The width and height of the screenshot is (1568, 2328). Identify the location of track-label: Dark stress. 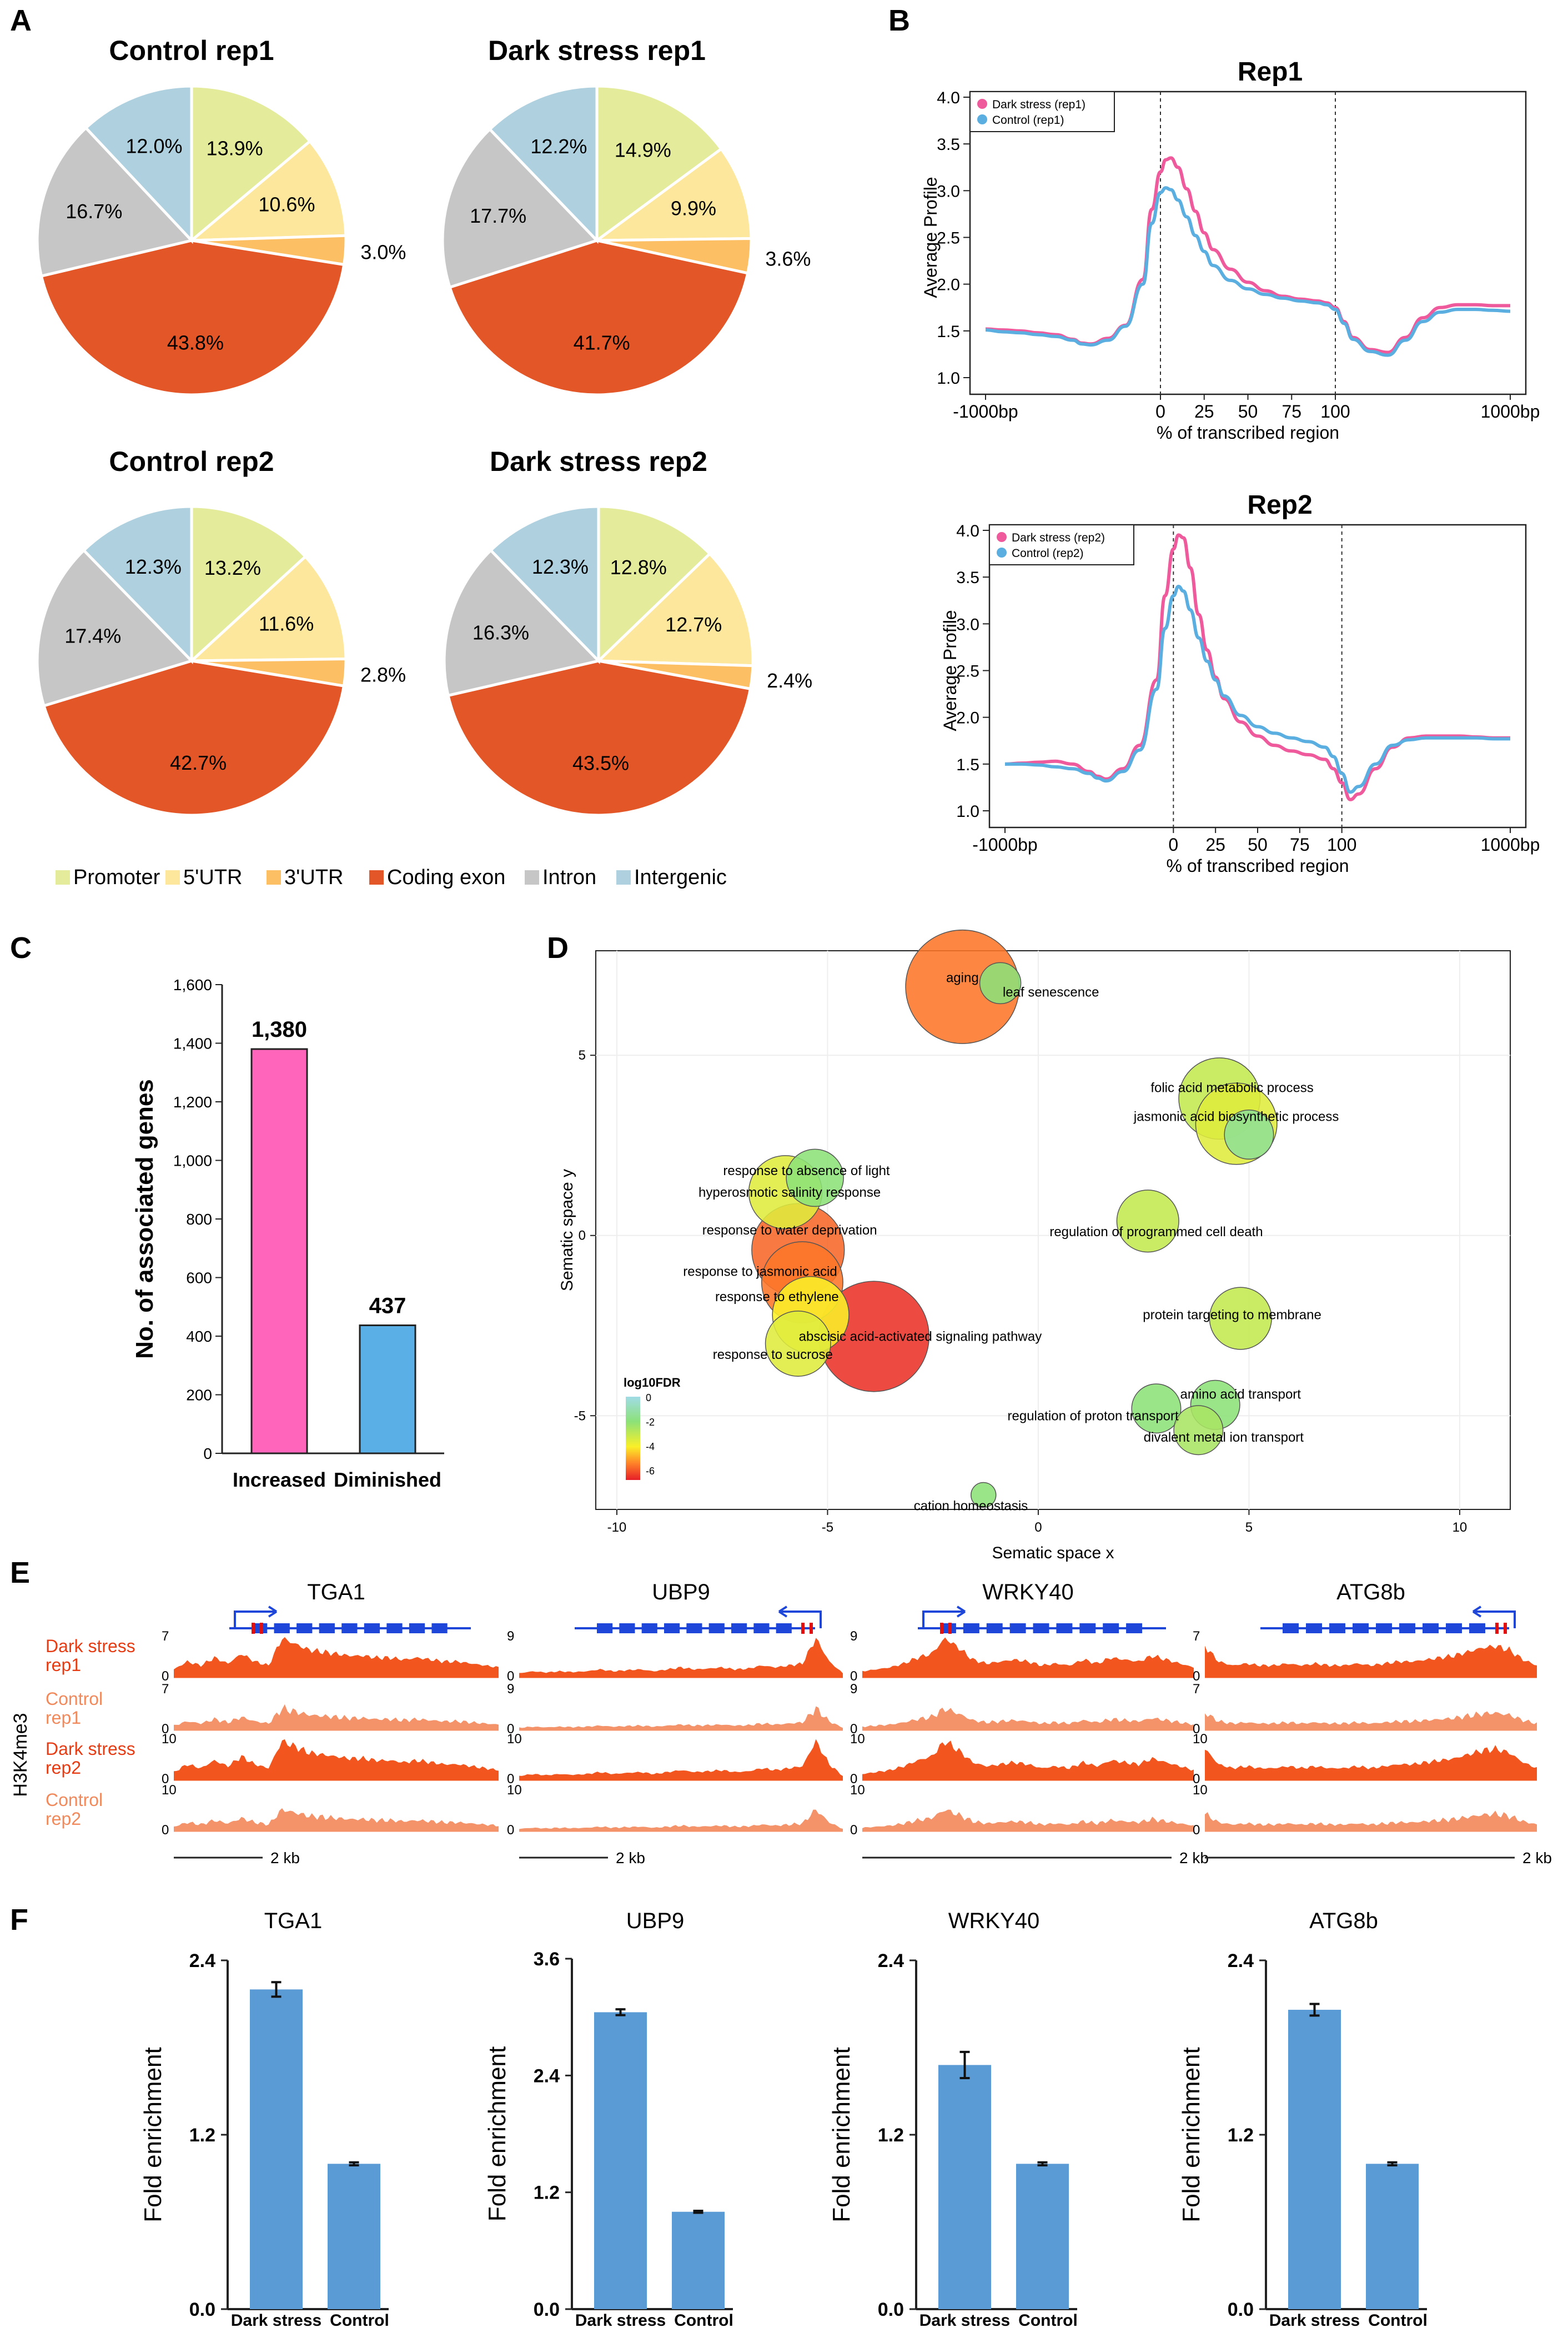
(90, 1749).